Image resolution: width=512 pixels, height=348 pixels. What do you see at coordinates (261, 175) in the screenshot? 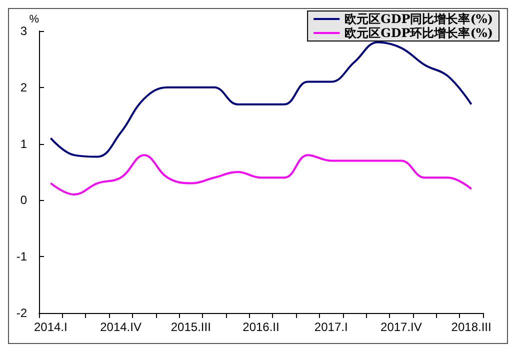
I see `line-series` at bounding box center [261, 175].